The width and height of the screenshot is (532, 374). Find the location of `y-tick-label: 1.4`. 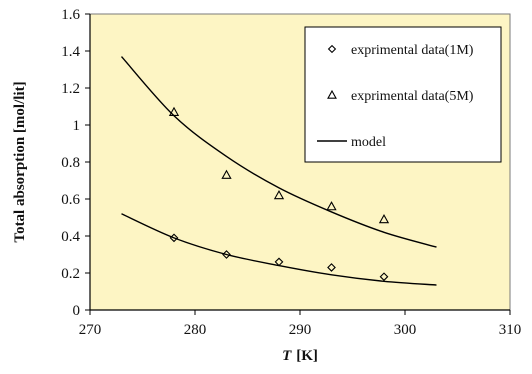

y-tick-label: 1.4 is located at coordinates (70, 52).